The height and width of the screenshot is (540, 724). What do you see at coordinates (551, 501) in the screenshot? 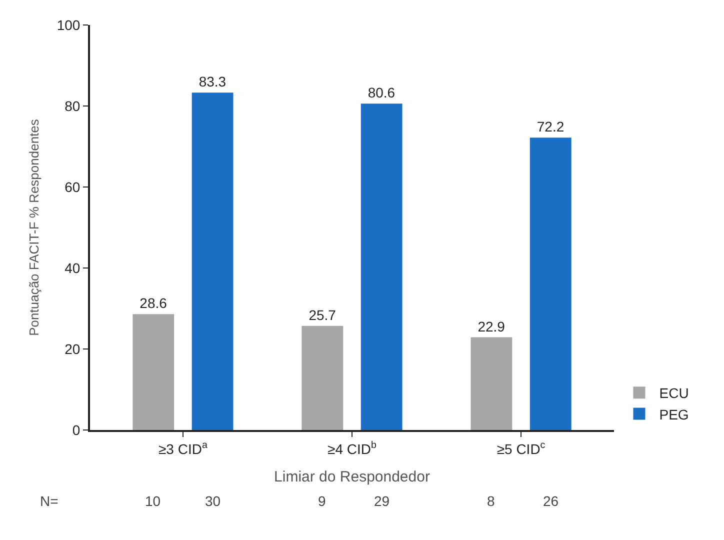
I see `text: 26` at bounding box center [551, 501].